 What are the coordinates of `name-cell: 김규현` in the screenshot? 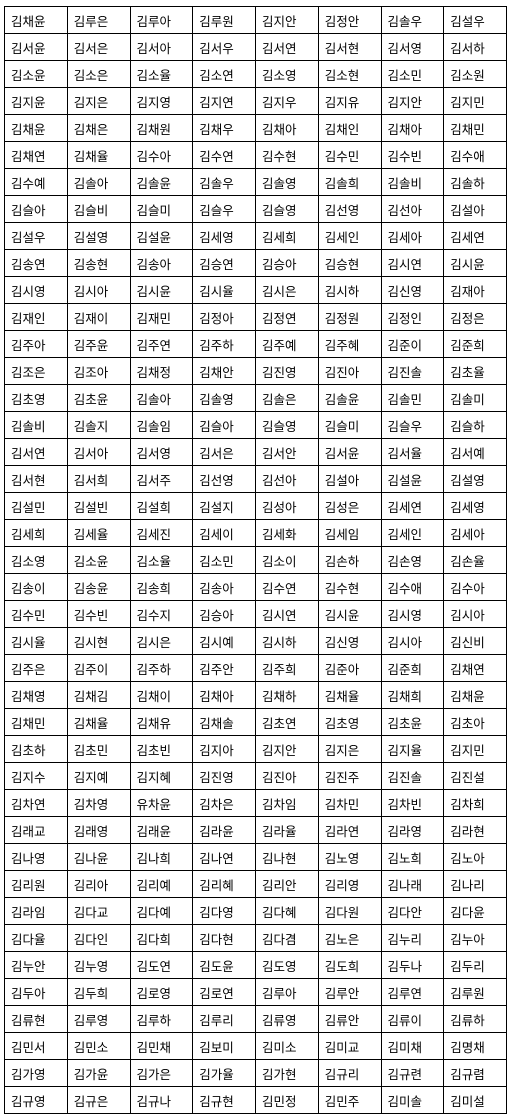 It's located at (224, 1100).